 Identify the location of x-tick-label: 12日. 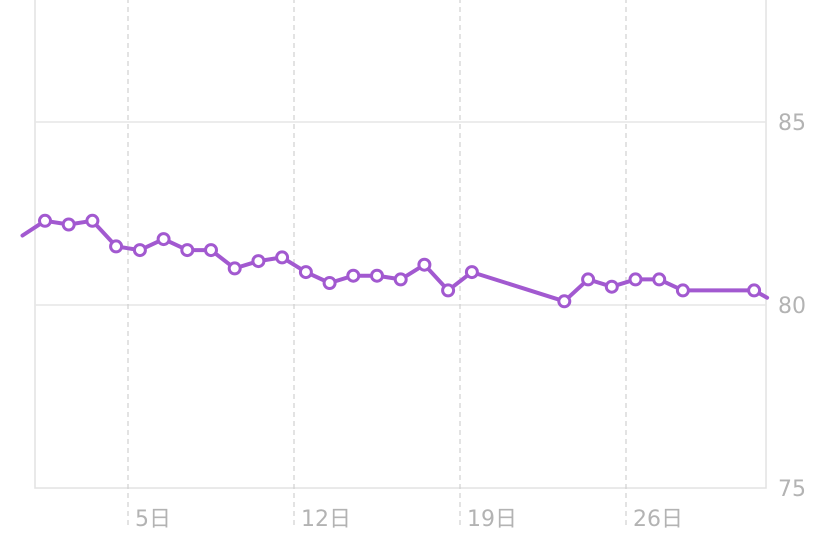
(326, 519).